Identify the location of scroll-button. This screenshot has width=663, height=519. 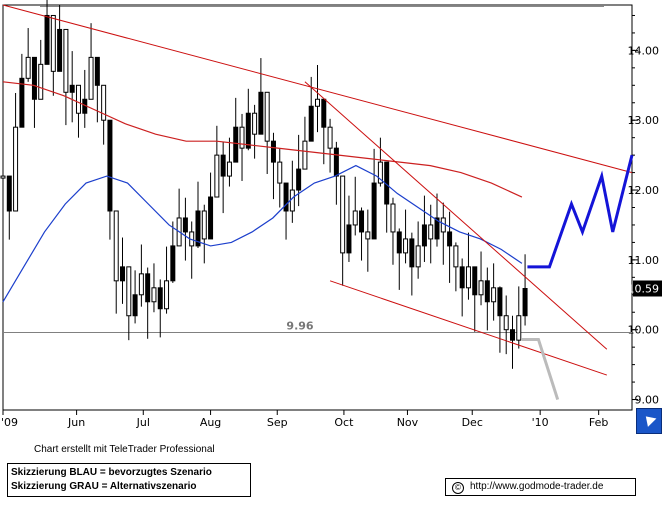
(649, 421).